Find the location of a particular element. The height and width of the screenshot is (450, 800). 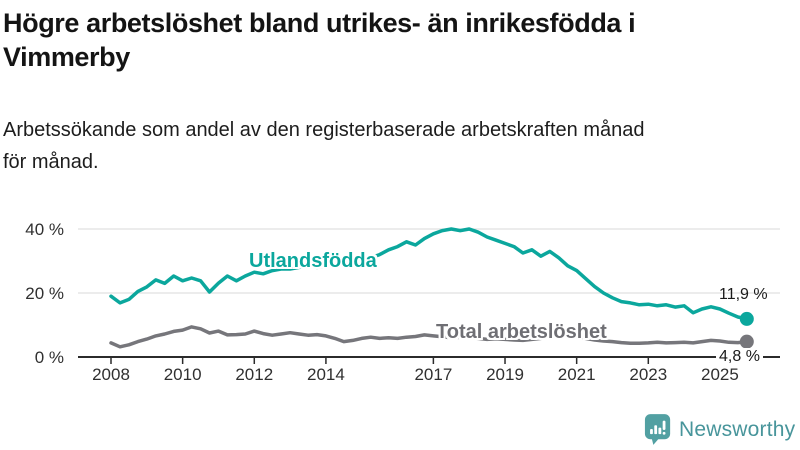

x-axis-tick-label: 2021 is located at coordinates (576, 374).